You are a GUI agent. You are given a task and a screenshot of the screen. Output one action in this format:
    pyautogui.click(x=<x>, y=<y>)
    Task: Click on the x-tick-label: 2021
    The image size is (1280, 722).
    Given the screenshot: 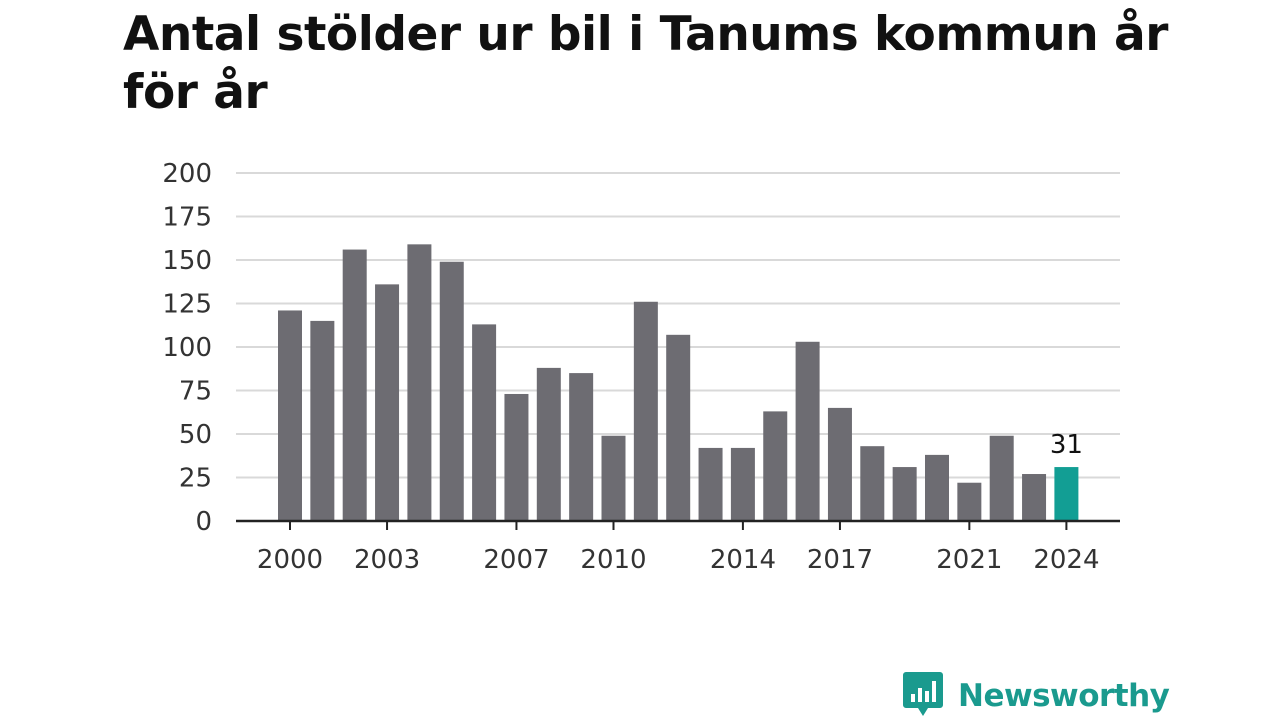 What is the action you would take?
    pyautogui.click(x=969, y=560)
    